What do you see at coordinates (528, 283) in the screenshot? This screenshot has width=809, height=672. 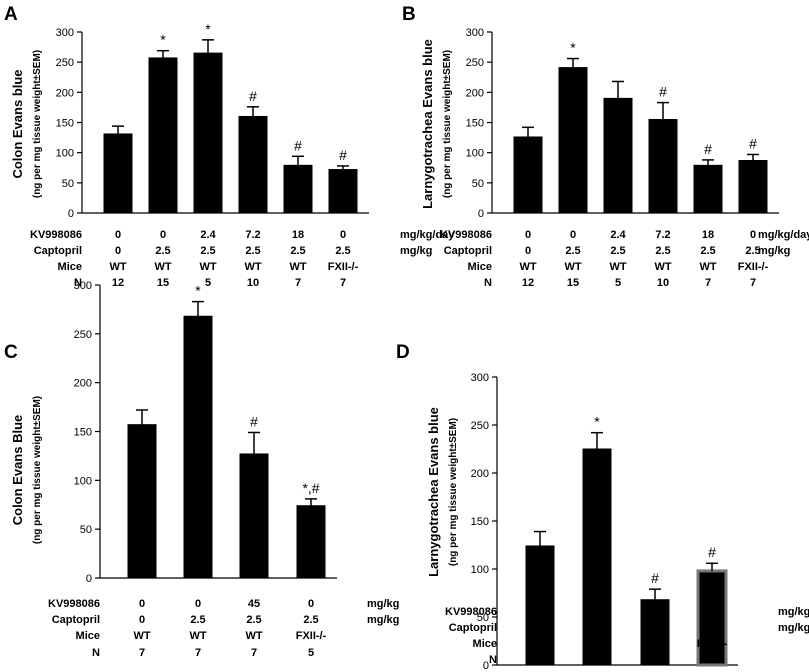 I see `row-value: 12` at bounding box center [528, 283].